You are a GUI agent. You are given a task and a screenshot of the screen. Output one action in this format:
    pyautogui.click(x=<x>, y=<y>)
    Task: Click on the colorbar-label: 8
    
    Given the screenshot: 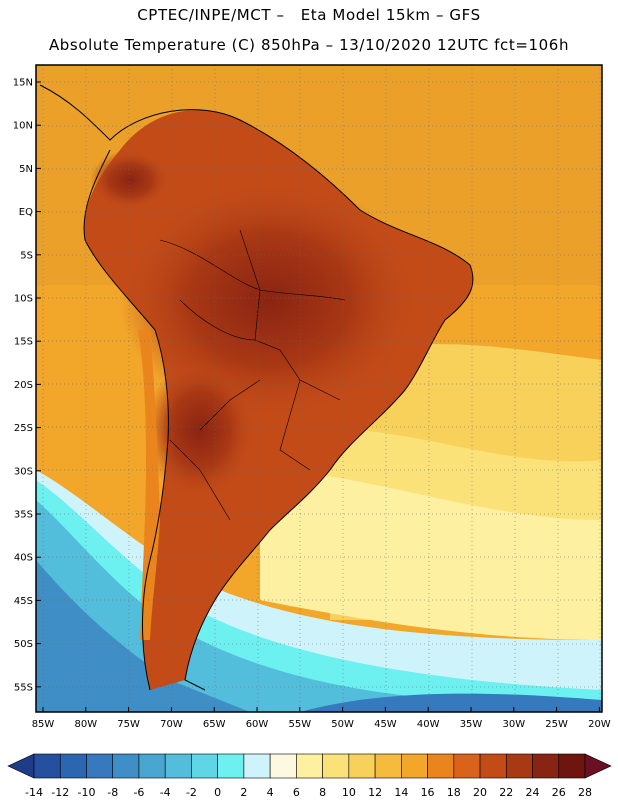 What is the action you would take?
    pyautogui.click(x=322, y=792)
    